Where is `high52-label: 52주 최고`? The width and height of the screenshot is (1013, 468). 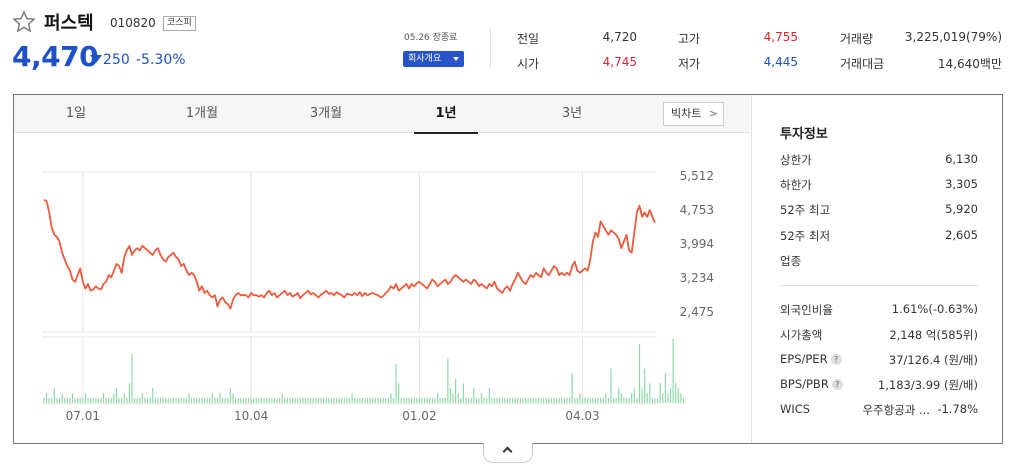 high52-label: 52주 최고 is located at coordinates (805, 210).